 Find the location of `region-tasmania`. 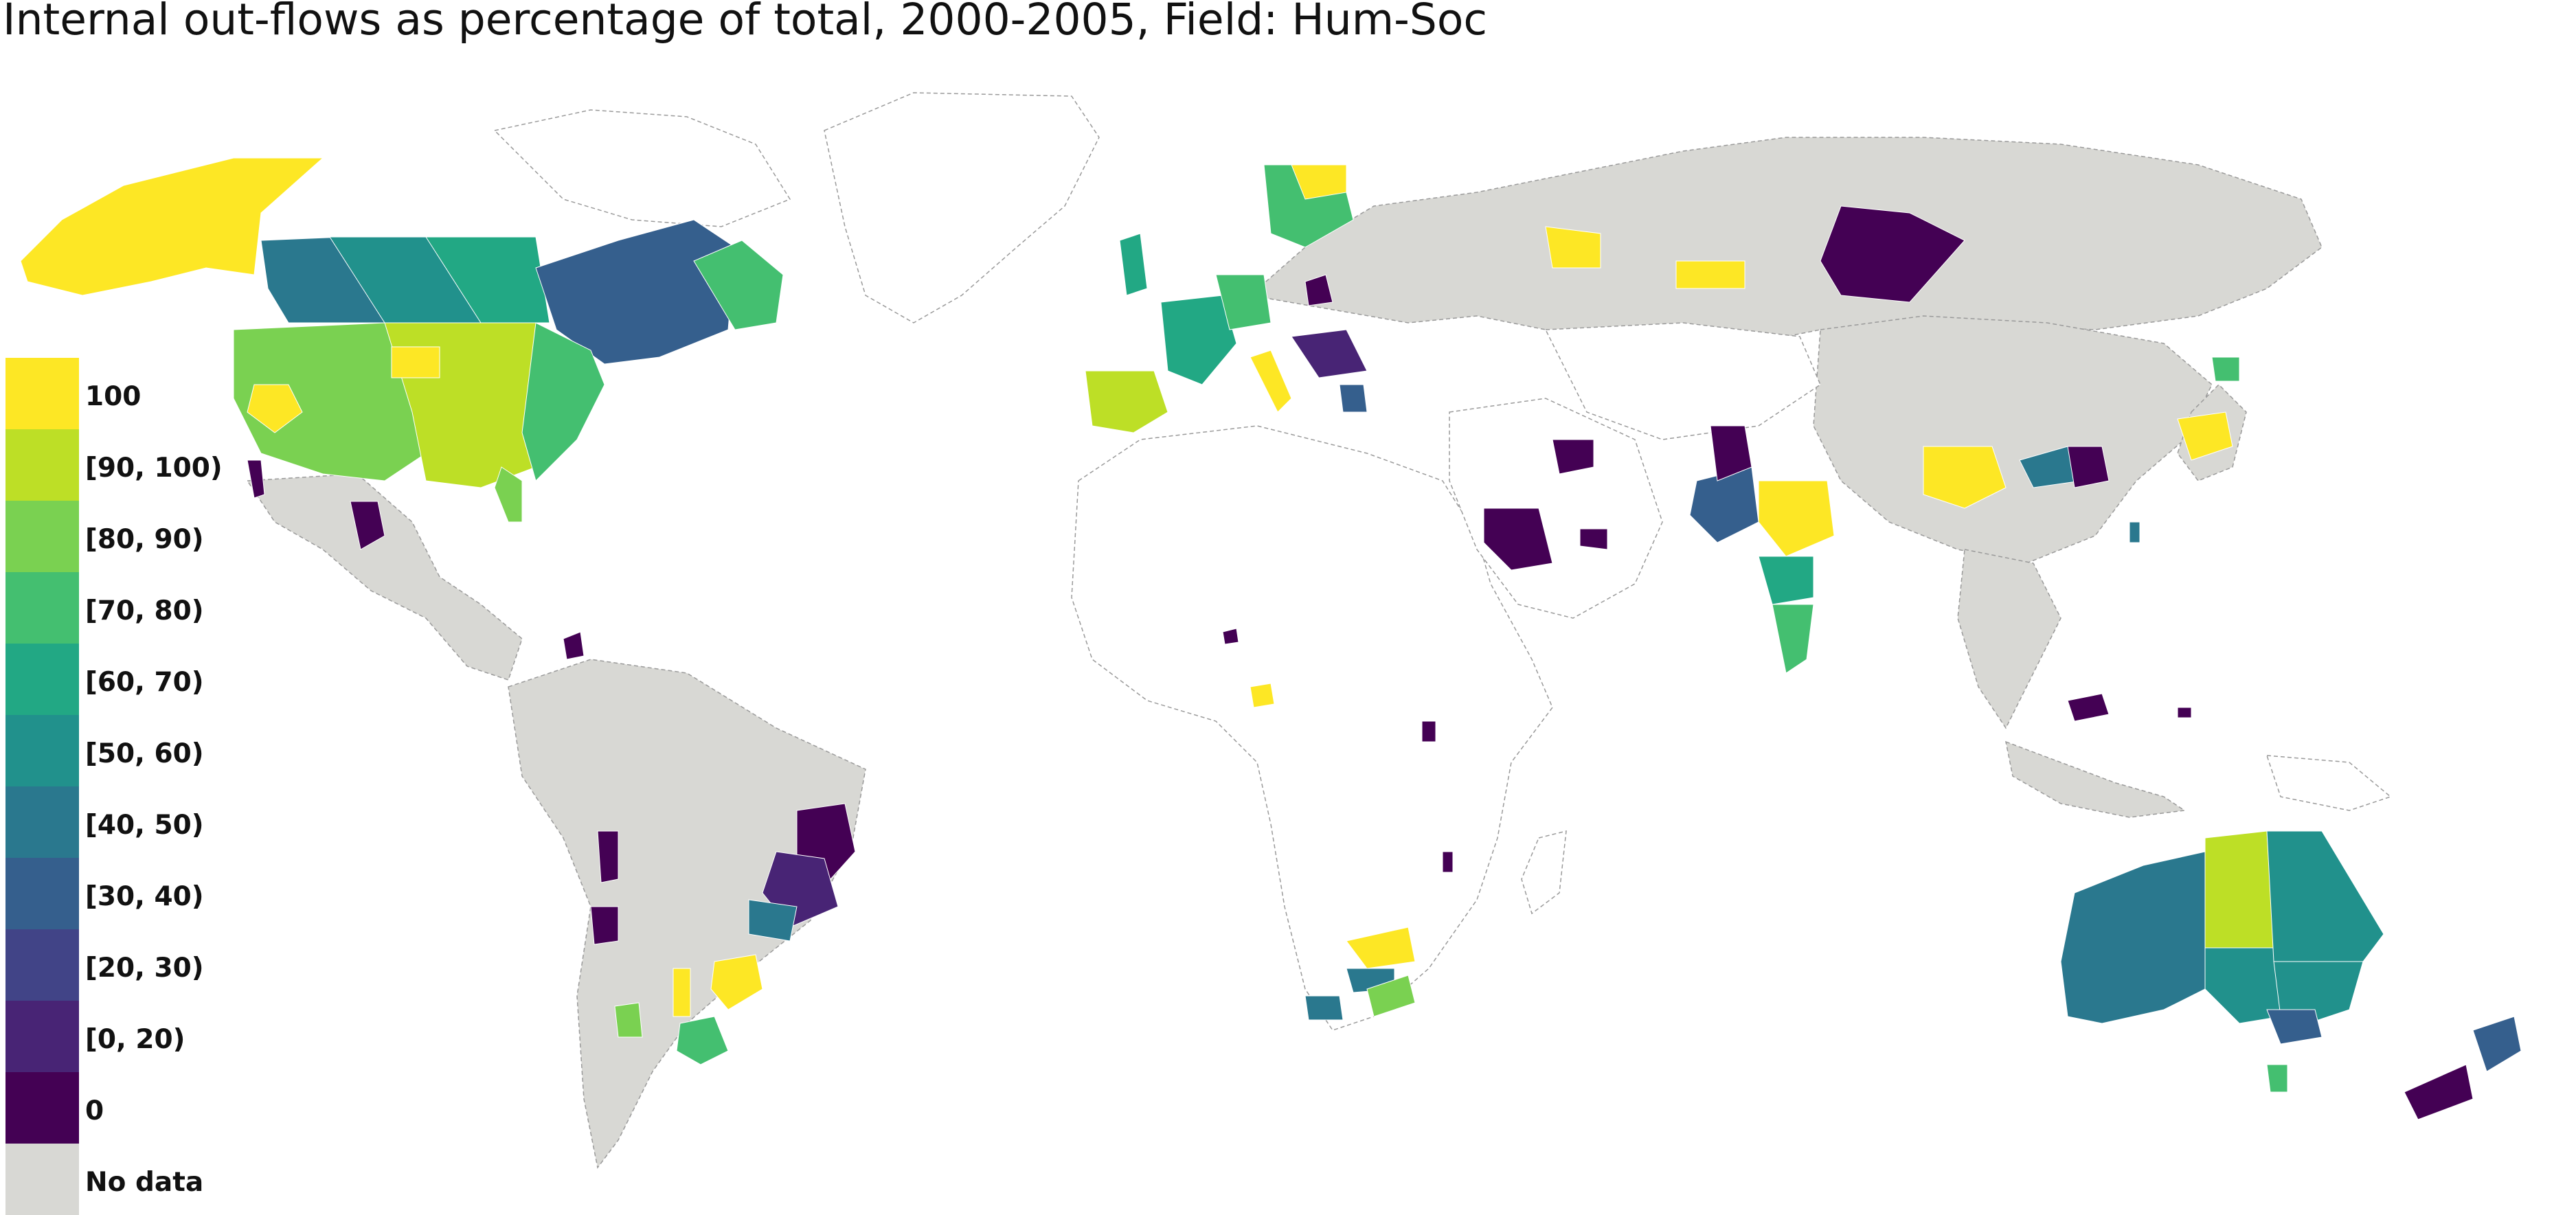

region-tasmania is located at coordinates (2277, 1078).